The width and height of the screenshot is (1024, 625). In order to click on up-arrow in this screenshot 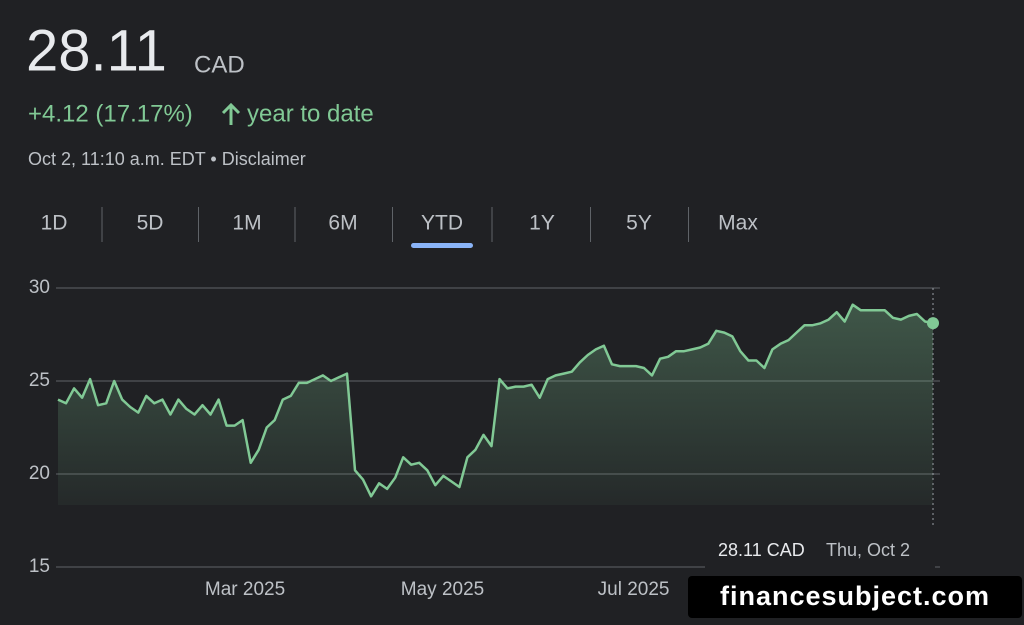, I will do `click(231, 113)`.